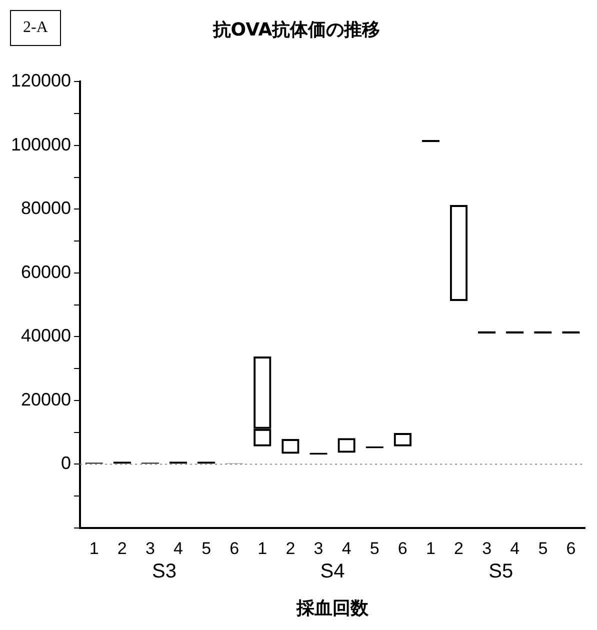 The width and height of the screenshot is (597, 630). Describe the element at coordinates (501, 571) in the screenshot. I see `text: S5` at that location.